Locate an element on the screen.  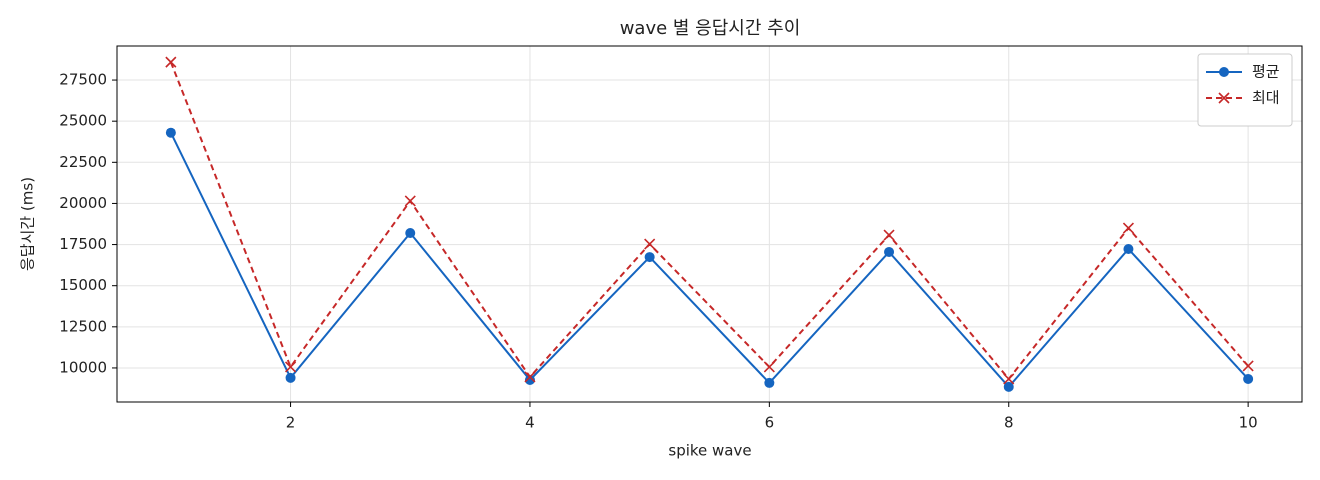
y-tick-label: 12500 is located at coordinates (83, 326).